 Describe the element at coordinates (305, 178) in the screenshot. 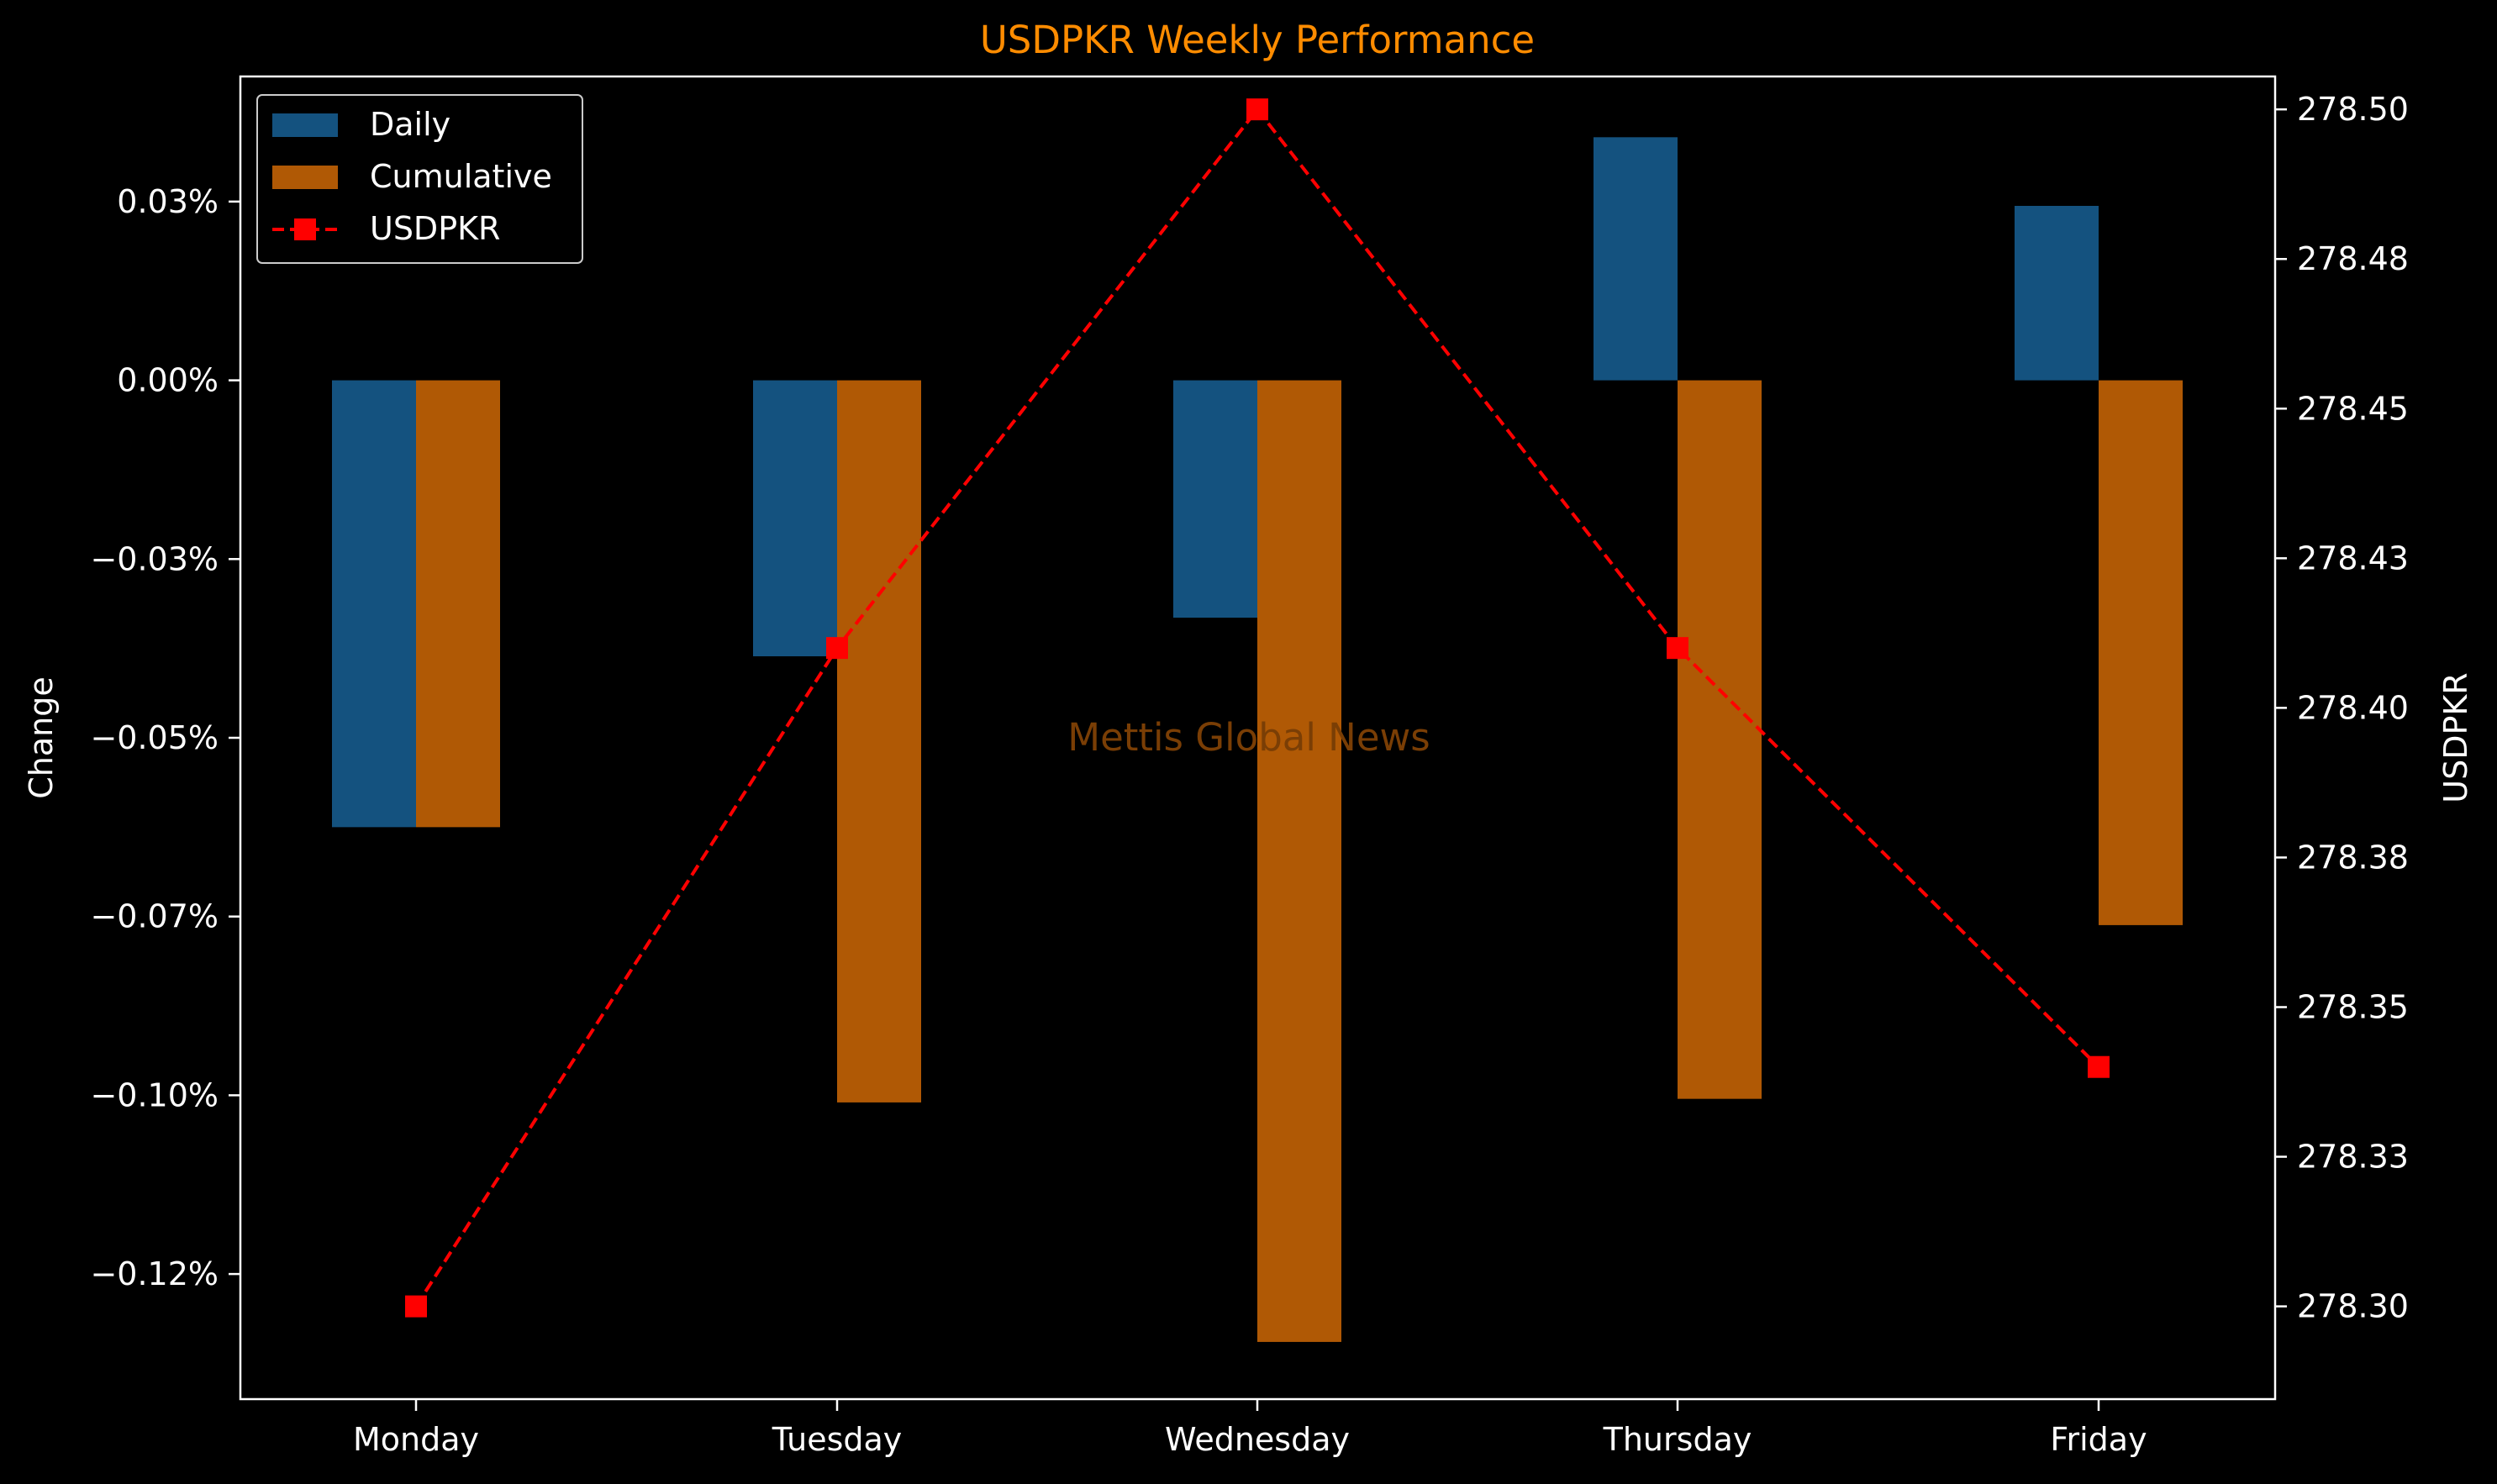

I see `legend-swatch-cumulative` at that location.